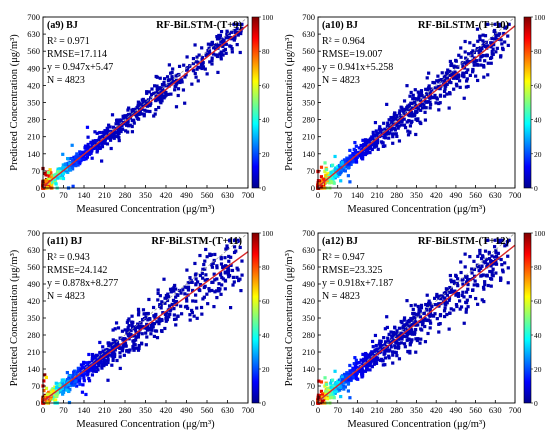  What do you see at coordinates (43, 195) in the screenshot?
I see `x-tick-label: 0` at bounding box center [43, 195].